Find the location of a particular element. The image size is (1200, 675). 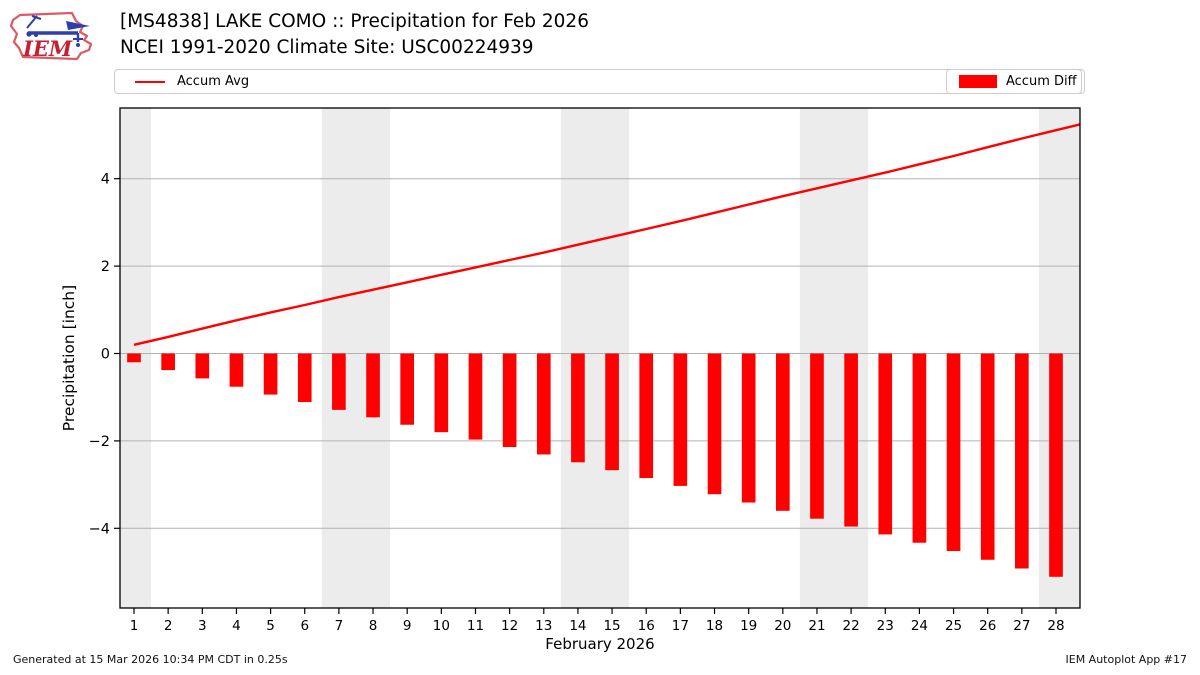

legend-accum-avg: Accum Avg is located at coordinates (599, 81).